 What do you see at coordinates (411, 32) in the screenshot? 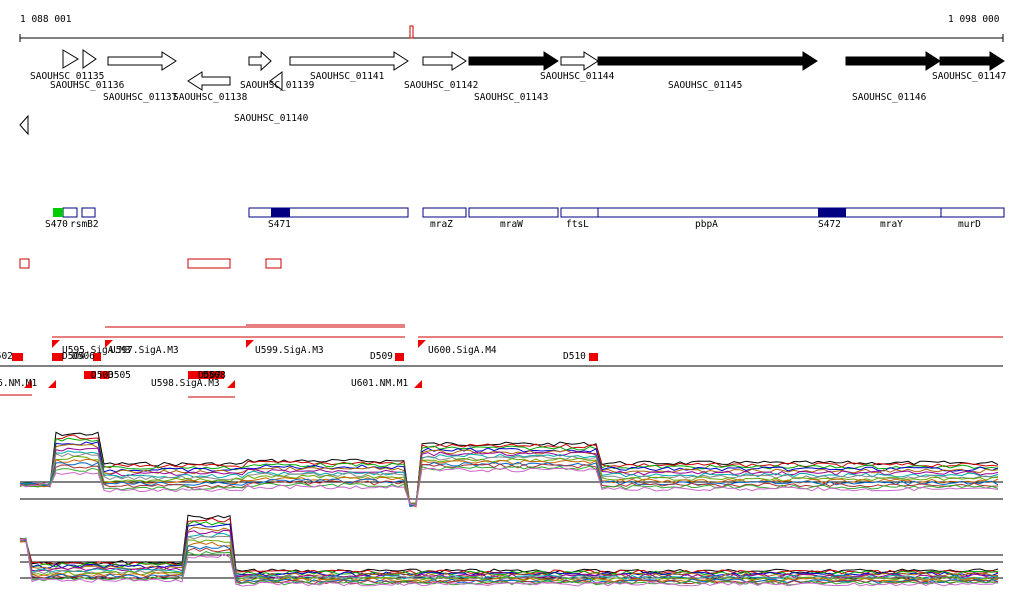
I see `marker` at bounding box center [411, 32].